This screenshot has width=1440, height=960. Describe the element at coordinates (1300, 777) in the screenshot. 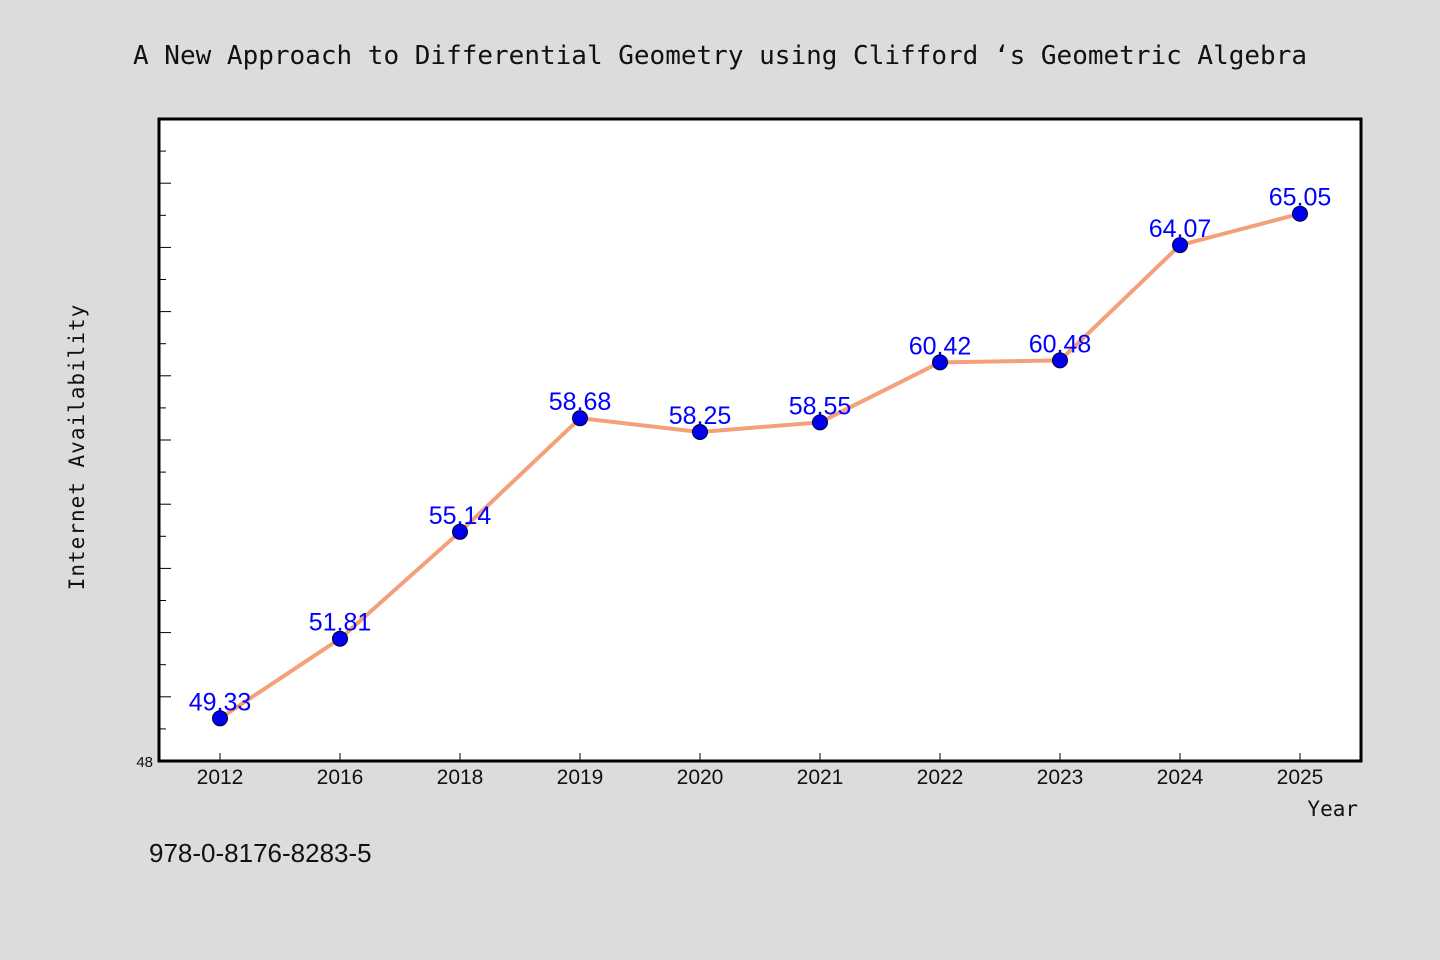

I see `x-tick-label: 2025` at that location.